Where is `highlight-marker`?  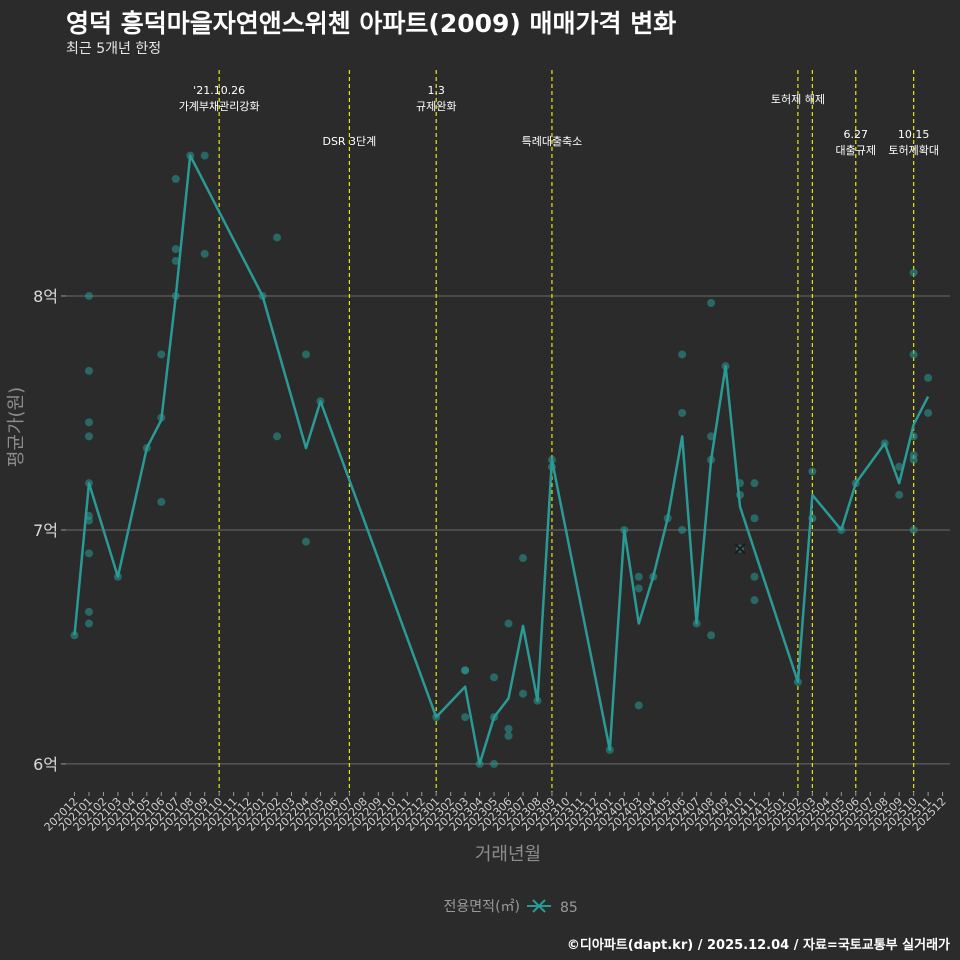 highlight-marker is located at coordinates (740, 548).